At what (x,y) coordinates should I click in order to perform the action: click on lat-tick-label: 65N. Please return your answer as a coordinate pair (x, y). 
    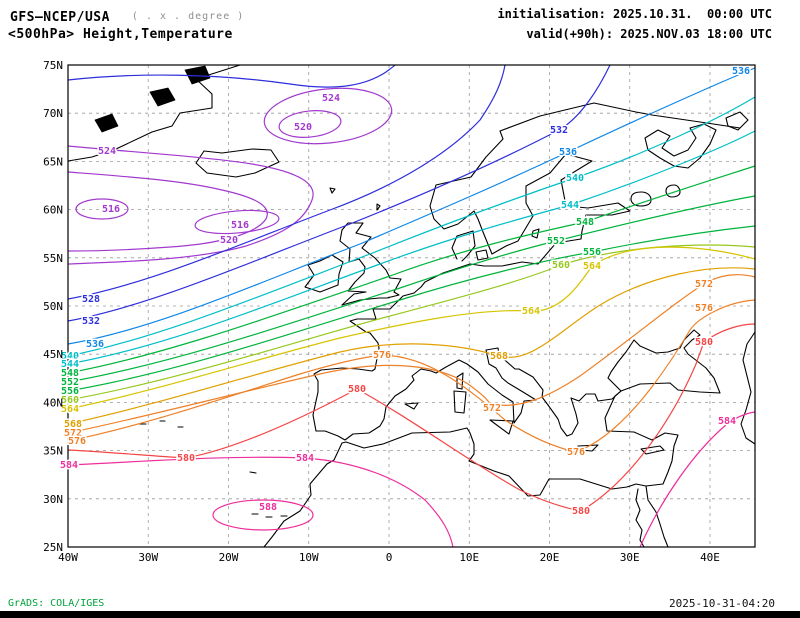
    Looking at the image, I should click on (53, 161).